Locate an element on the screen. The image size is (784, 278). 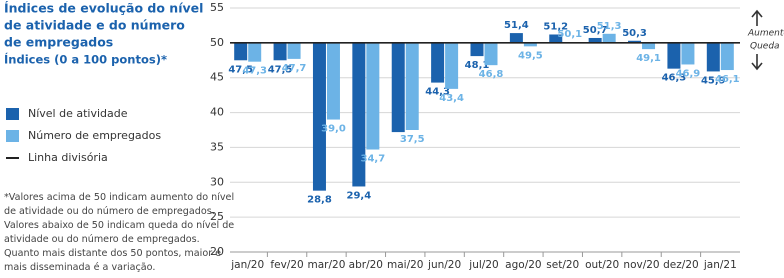
y-tick-label: 55 is located at coordinates (217, 7).